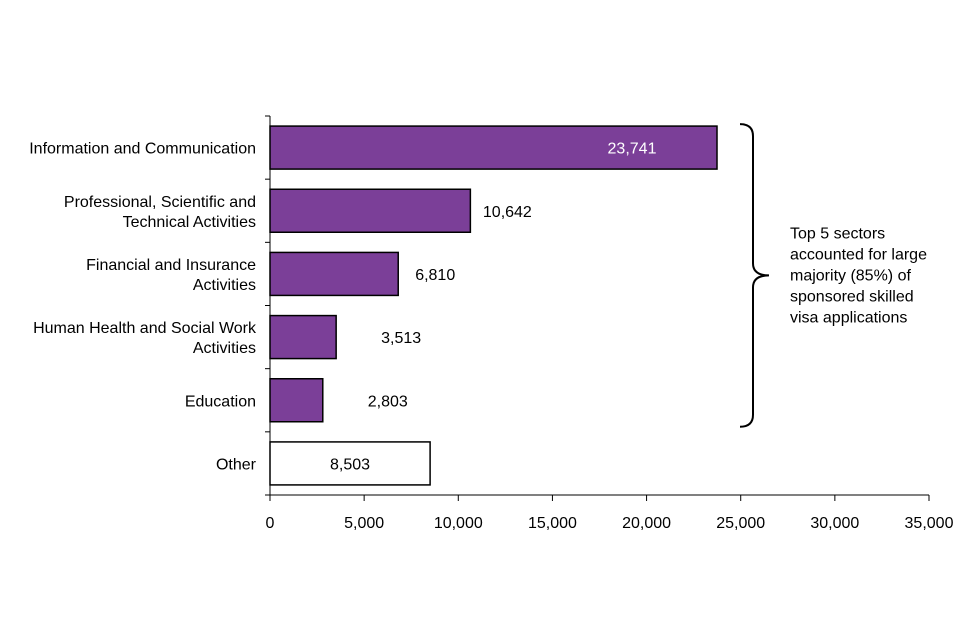  I want to click on x-tick-label-7: 35,000, so click(929, 523).